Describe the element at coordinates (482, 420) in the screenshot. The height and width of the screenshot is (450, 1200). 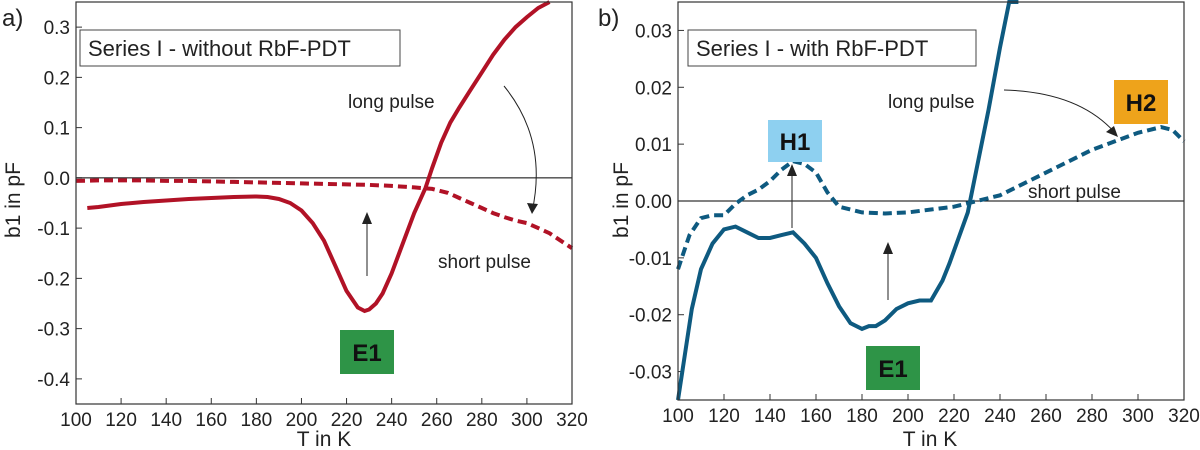
I see `panel-a-xtick-label: 280` at that location.